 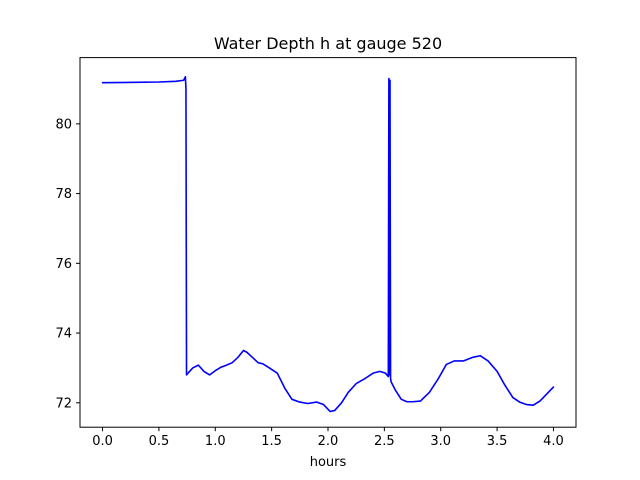 I want to click on x-tick-label: 3.0, so click(x=440, y=441).